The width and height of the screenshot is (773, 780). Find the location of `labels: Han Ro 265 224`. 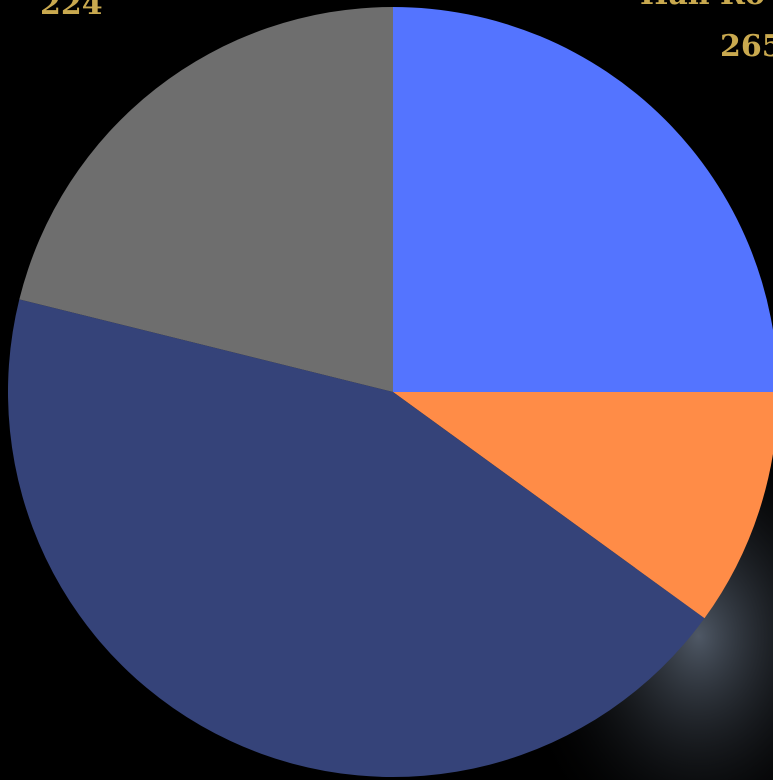

labels: Han Ro 265 224 is located at coordinates (406, 32).